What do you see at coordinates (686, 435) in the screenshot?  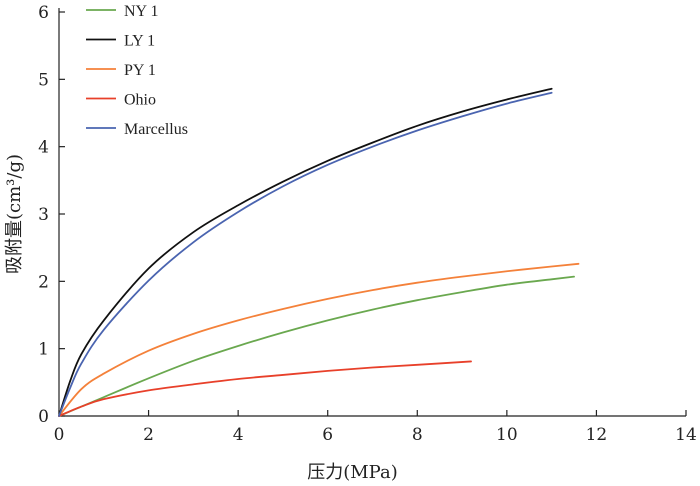 I see `x-tick-label: 14` at bounding box center [686, 435].